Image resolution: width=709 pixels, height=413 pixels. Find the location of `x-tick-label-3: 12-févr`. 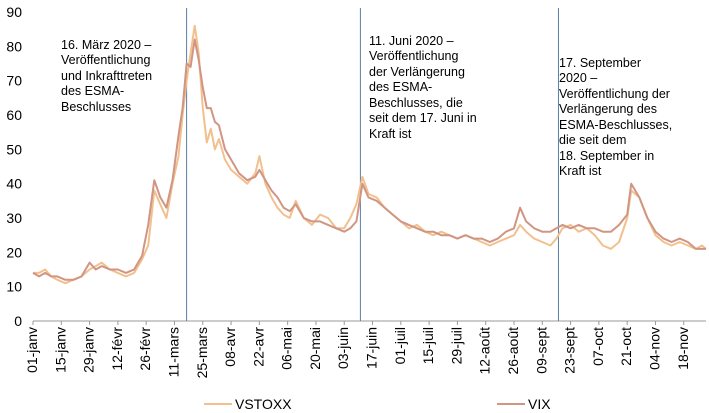

x-tick-label-3: 12-févr is located at coordinates (117, 349).